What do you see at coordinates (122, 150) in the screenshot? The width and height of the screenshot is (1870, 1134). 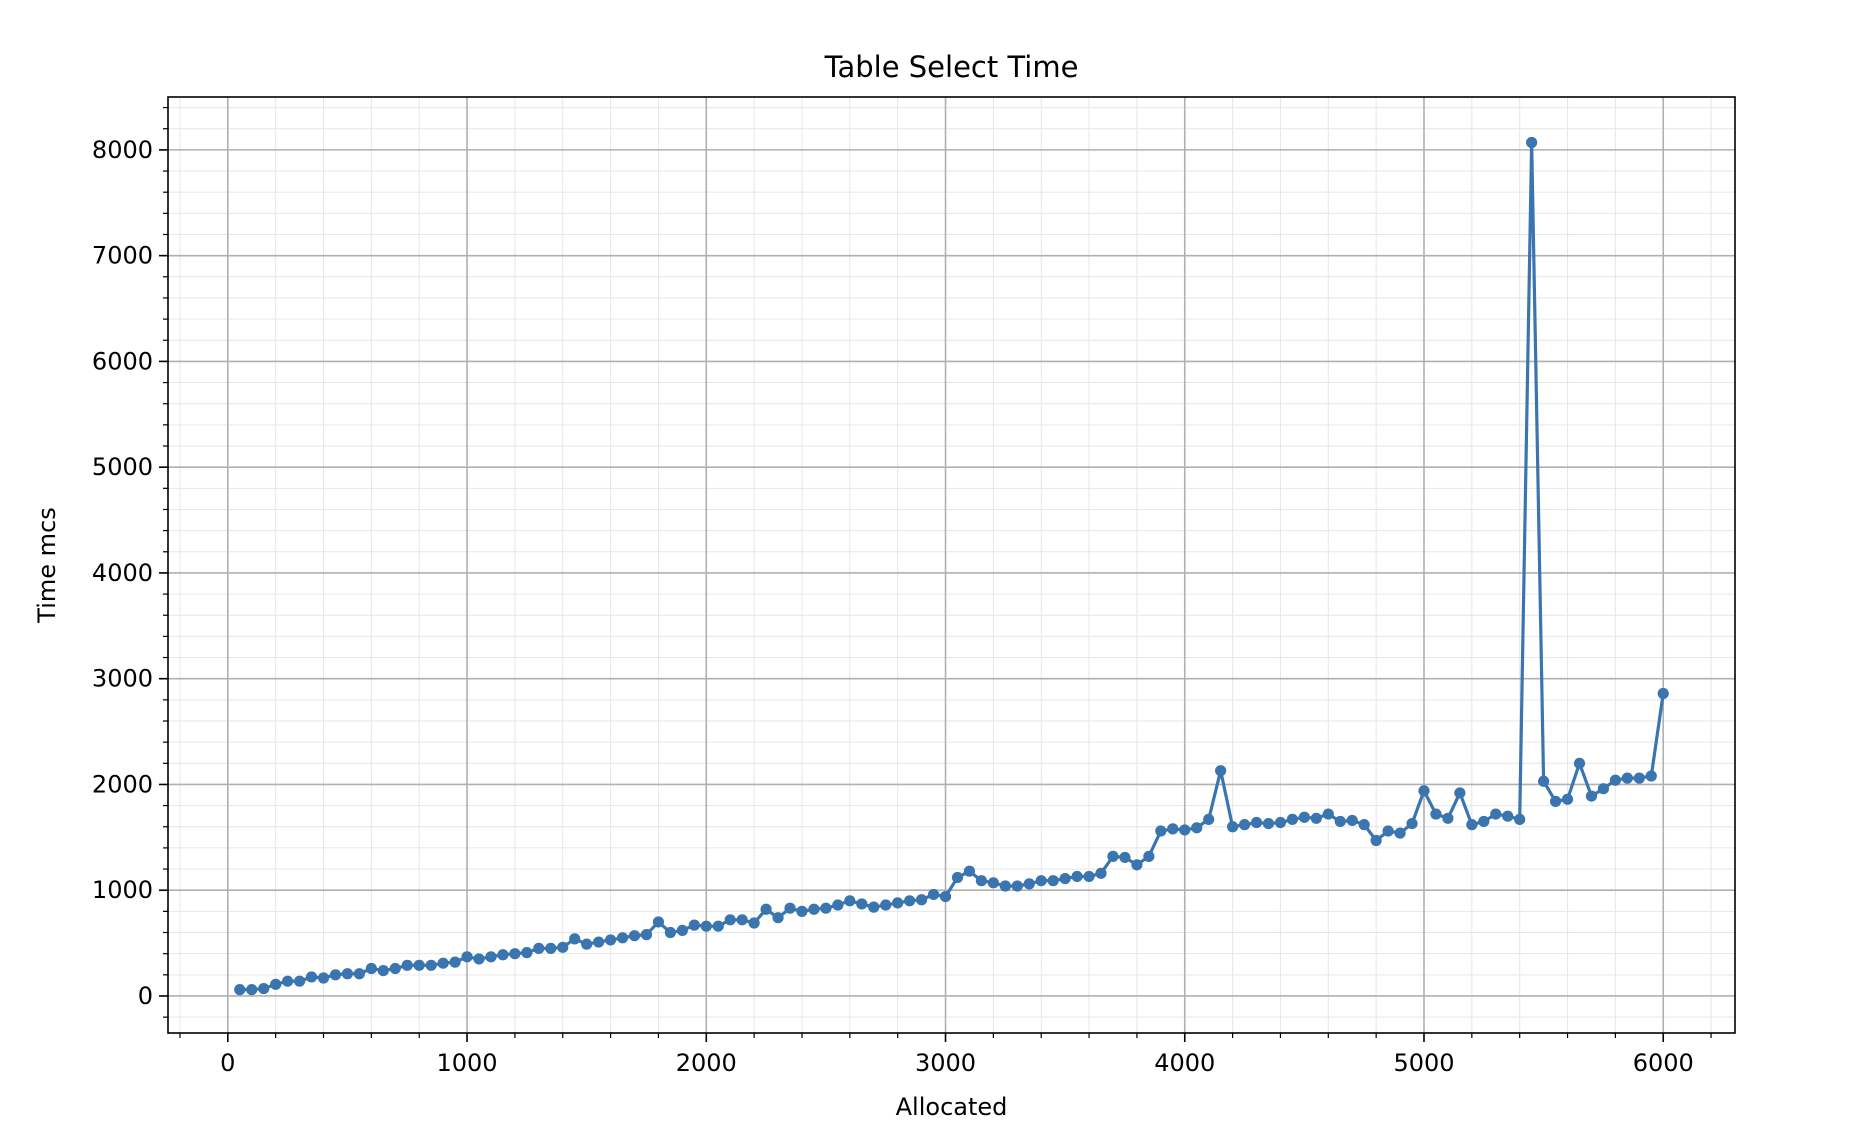 I see `y-tick-label: 8000` at bounding box center [122, 150].